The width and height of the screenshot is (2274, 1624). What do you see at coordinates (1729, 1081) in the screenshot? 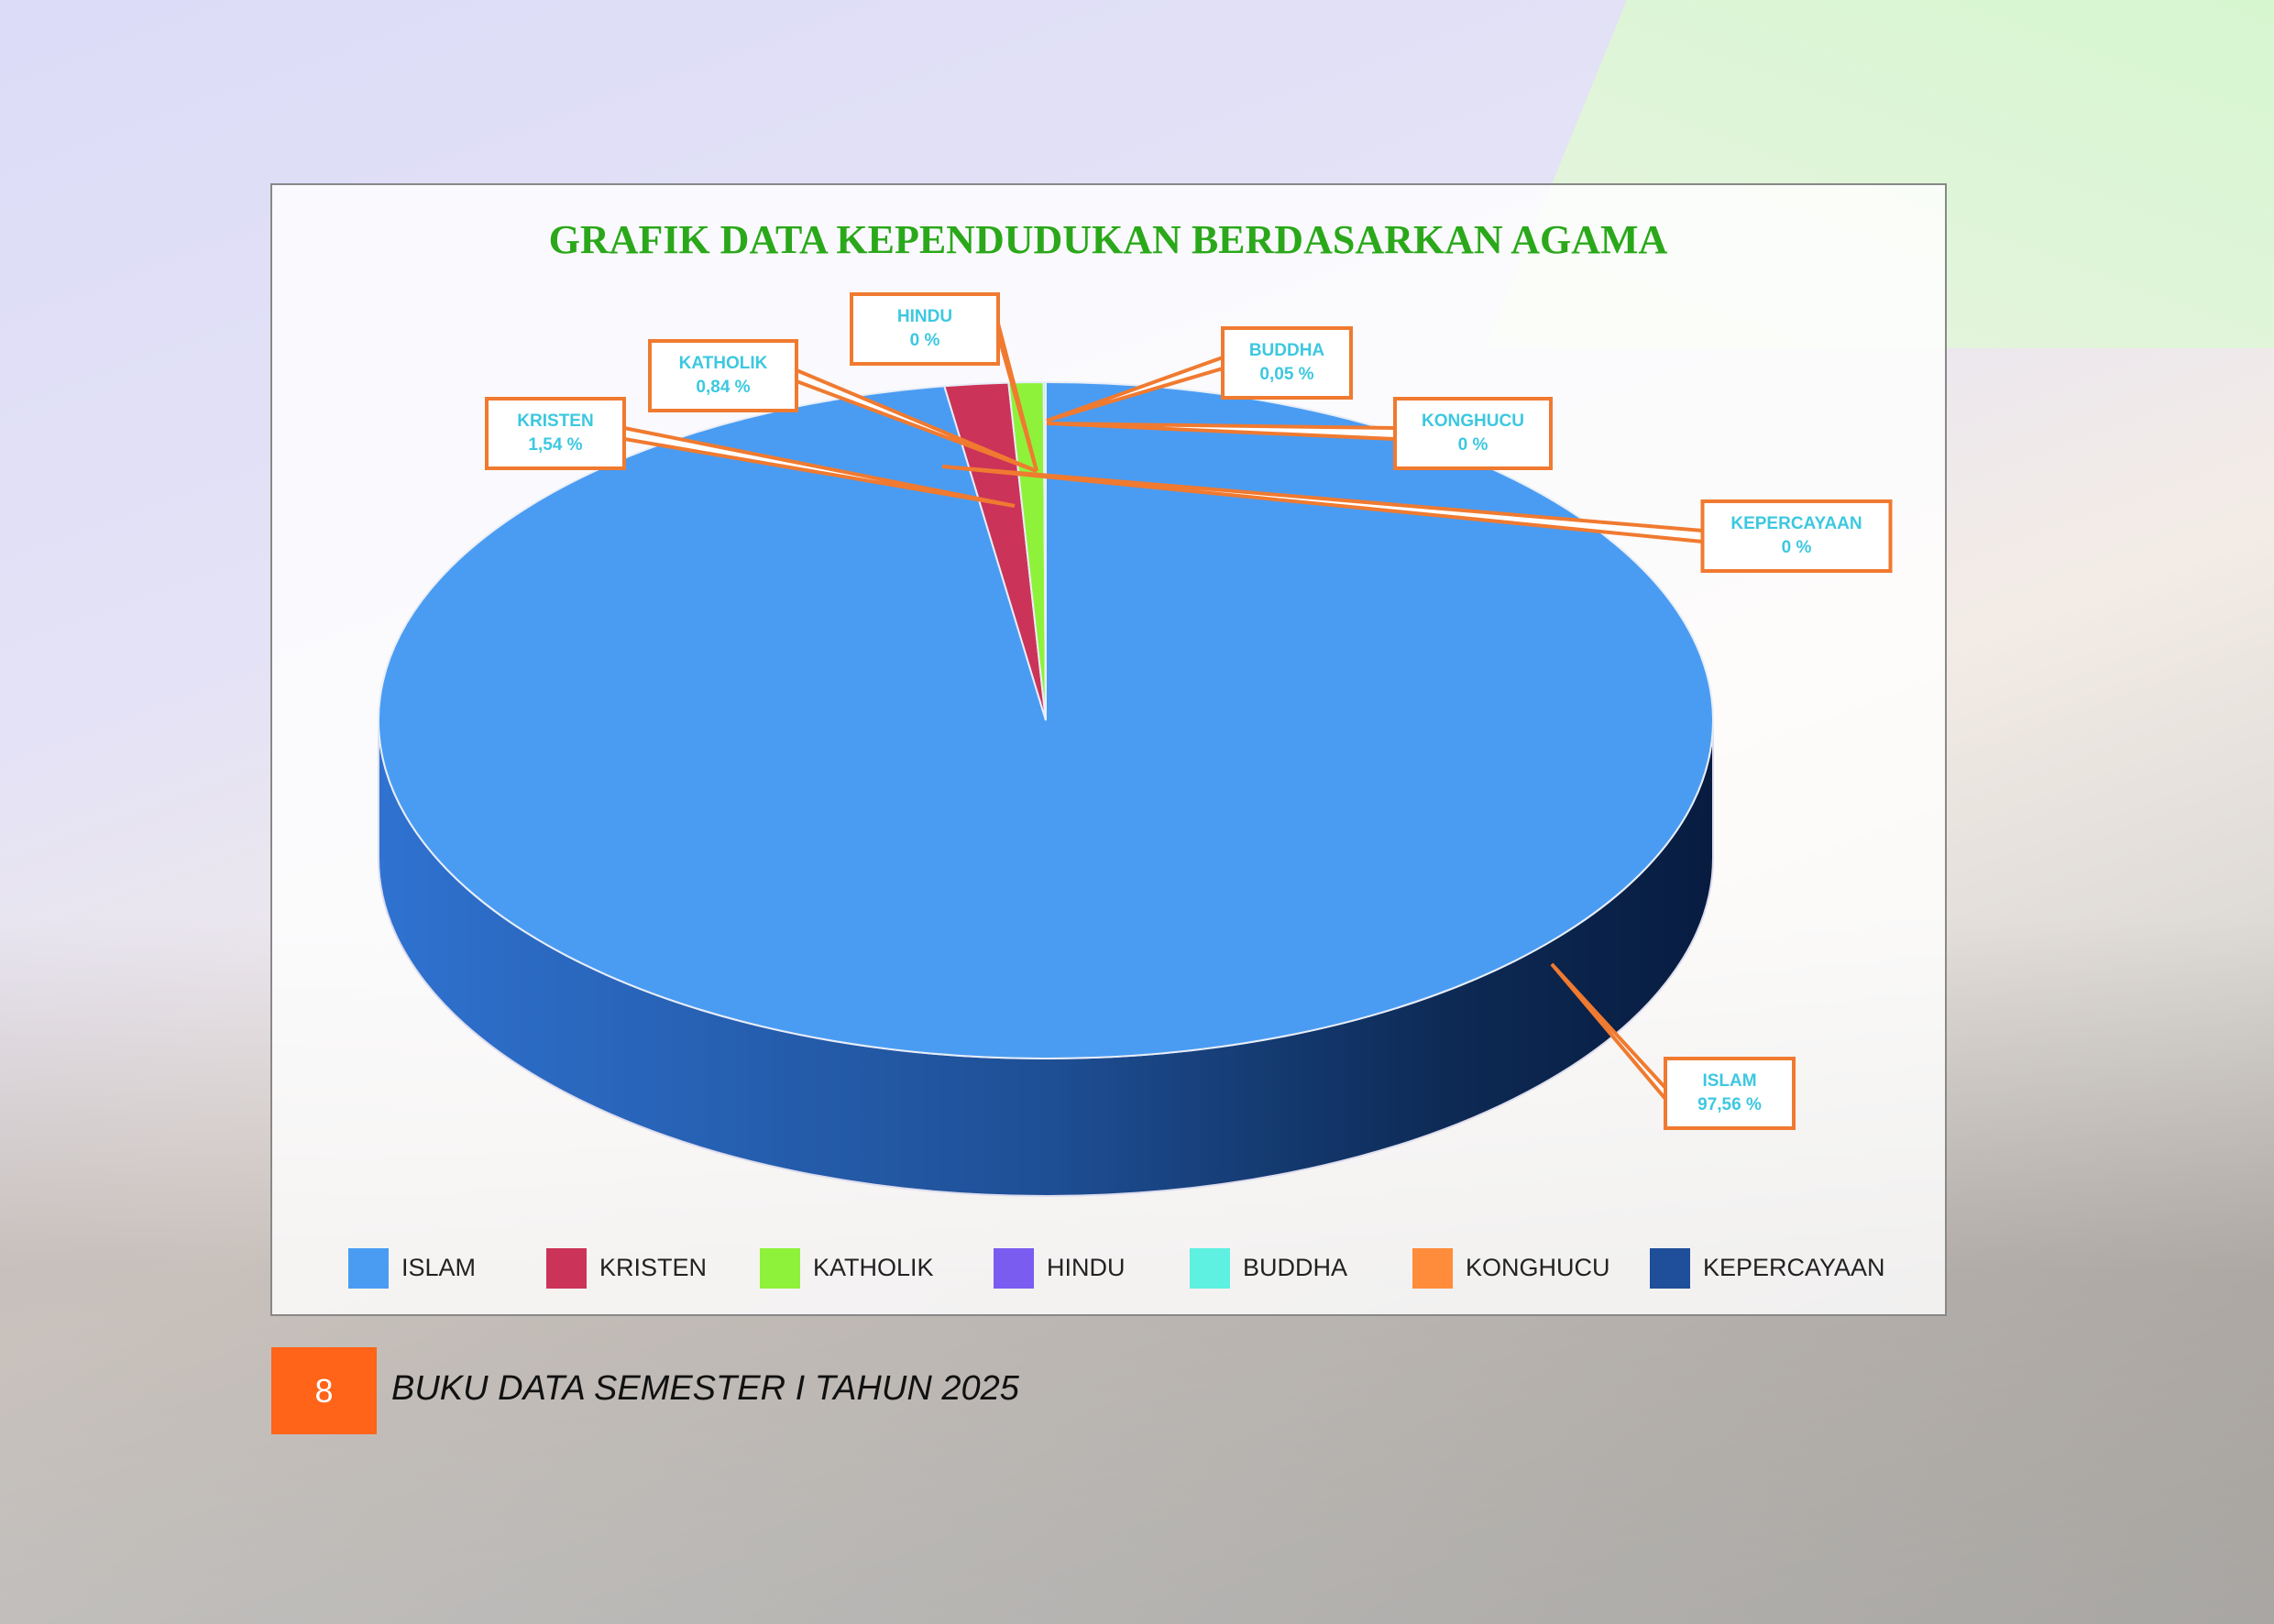
I see `callout-category: ISLAM` at bounding box center [1729, 1081].